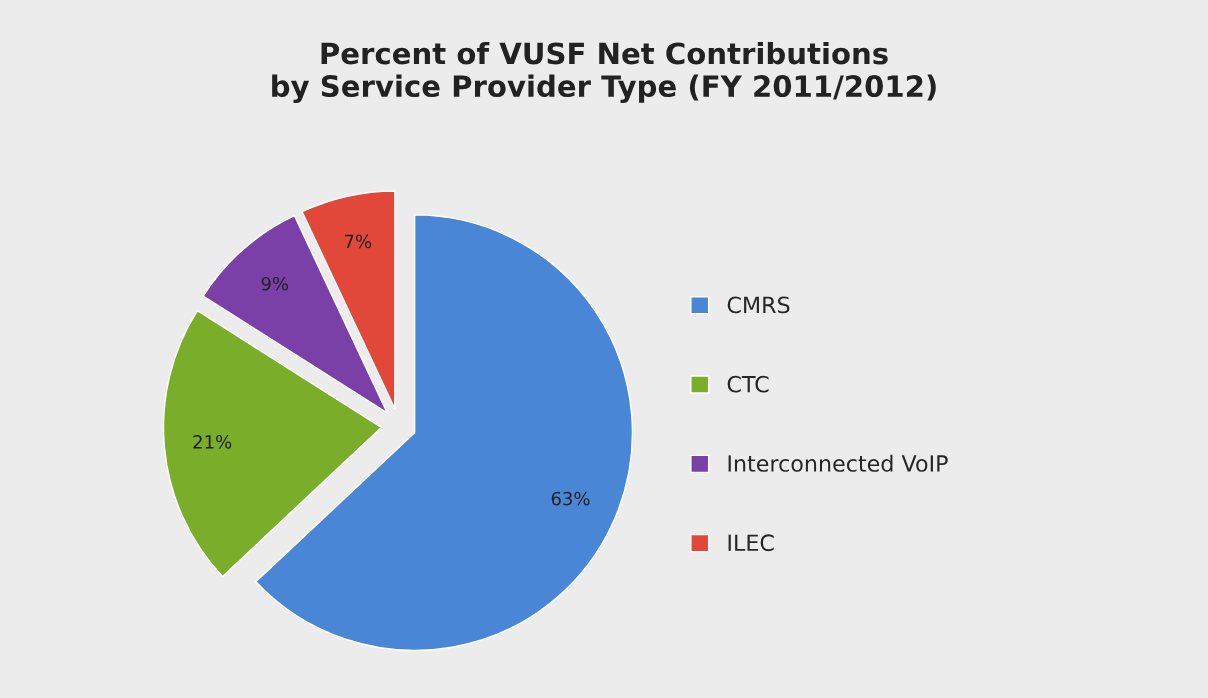  What do you see at coordinates (570, 498) in the screenshot?
I see `data-label: 63%` at bounding box center [570, 498].